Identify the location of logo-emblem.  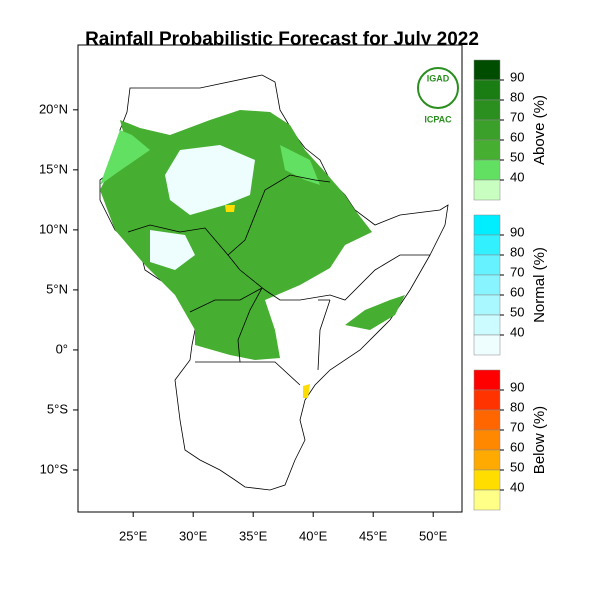
(438, 88).